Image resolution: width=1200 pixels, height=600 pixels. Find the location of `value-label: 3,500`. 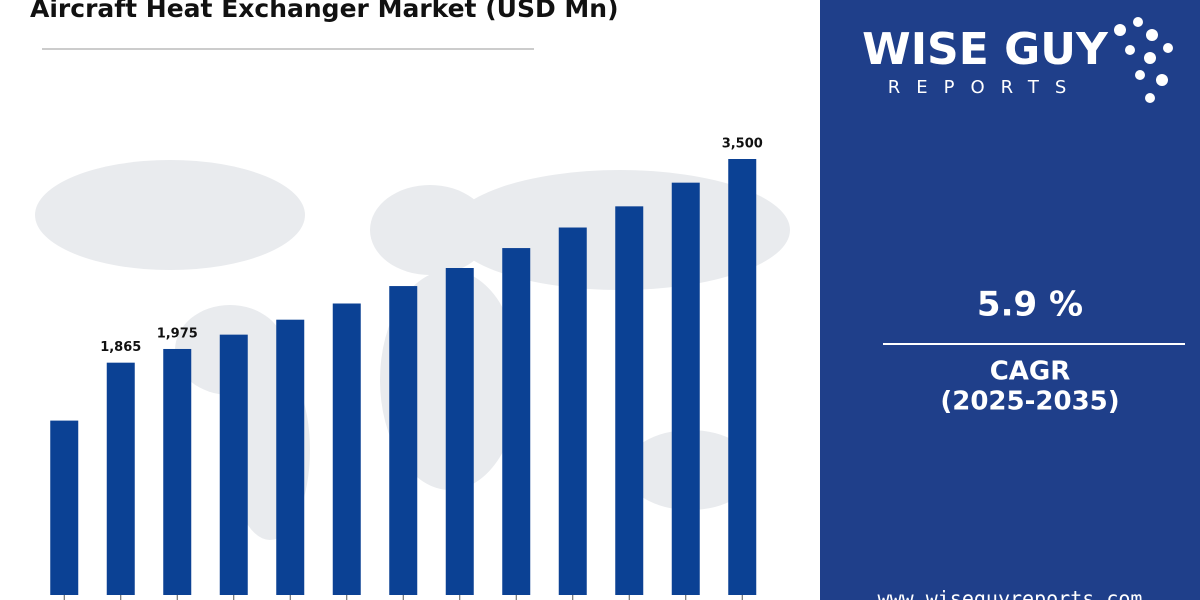

value-label: 3,500 is located at coordinates (742, 144).